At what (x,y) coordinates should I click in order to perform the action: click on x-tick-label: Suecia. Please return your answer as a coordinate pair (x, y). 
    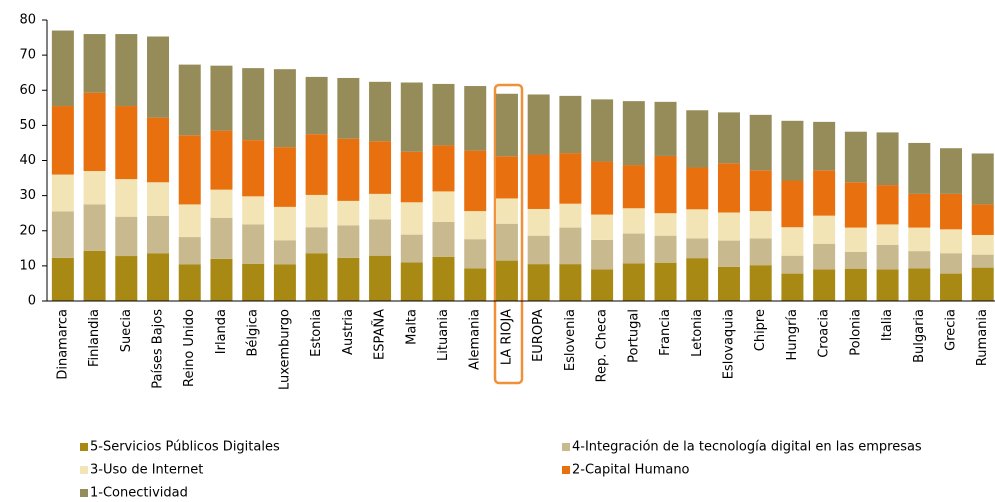
    Looking at the image, I should click on (126, 330).